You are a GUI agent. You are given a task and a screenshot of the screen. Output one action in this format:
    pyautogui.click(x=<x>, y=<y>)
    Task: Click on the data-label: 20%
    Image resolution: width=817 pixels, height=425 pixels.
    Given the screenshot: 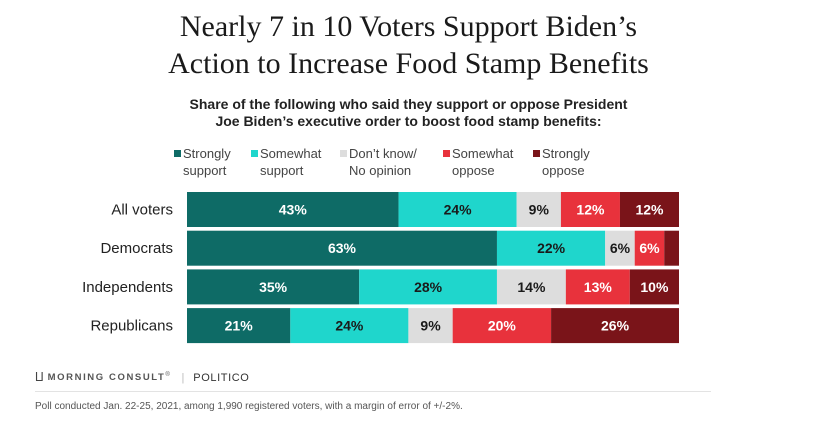 What is the action you would take?
    pyautogui.click(x=502, y=326)
    